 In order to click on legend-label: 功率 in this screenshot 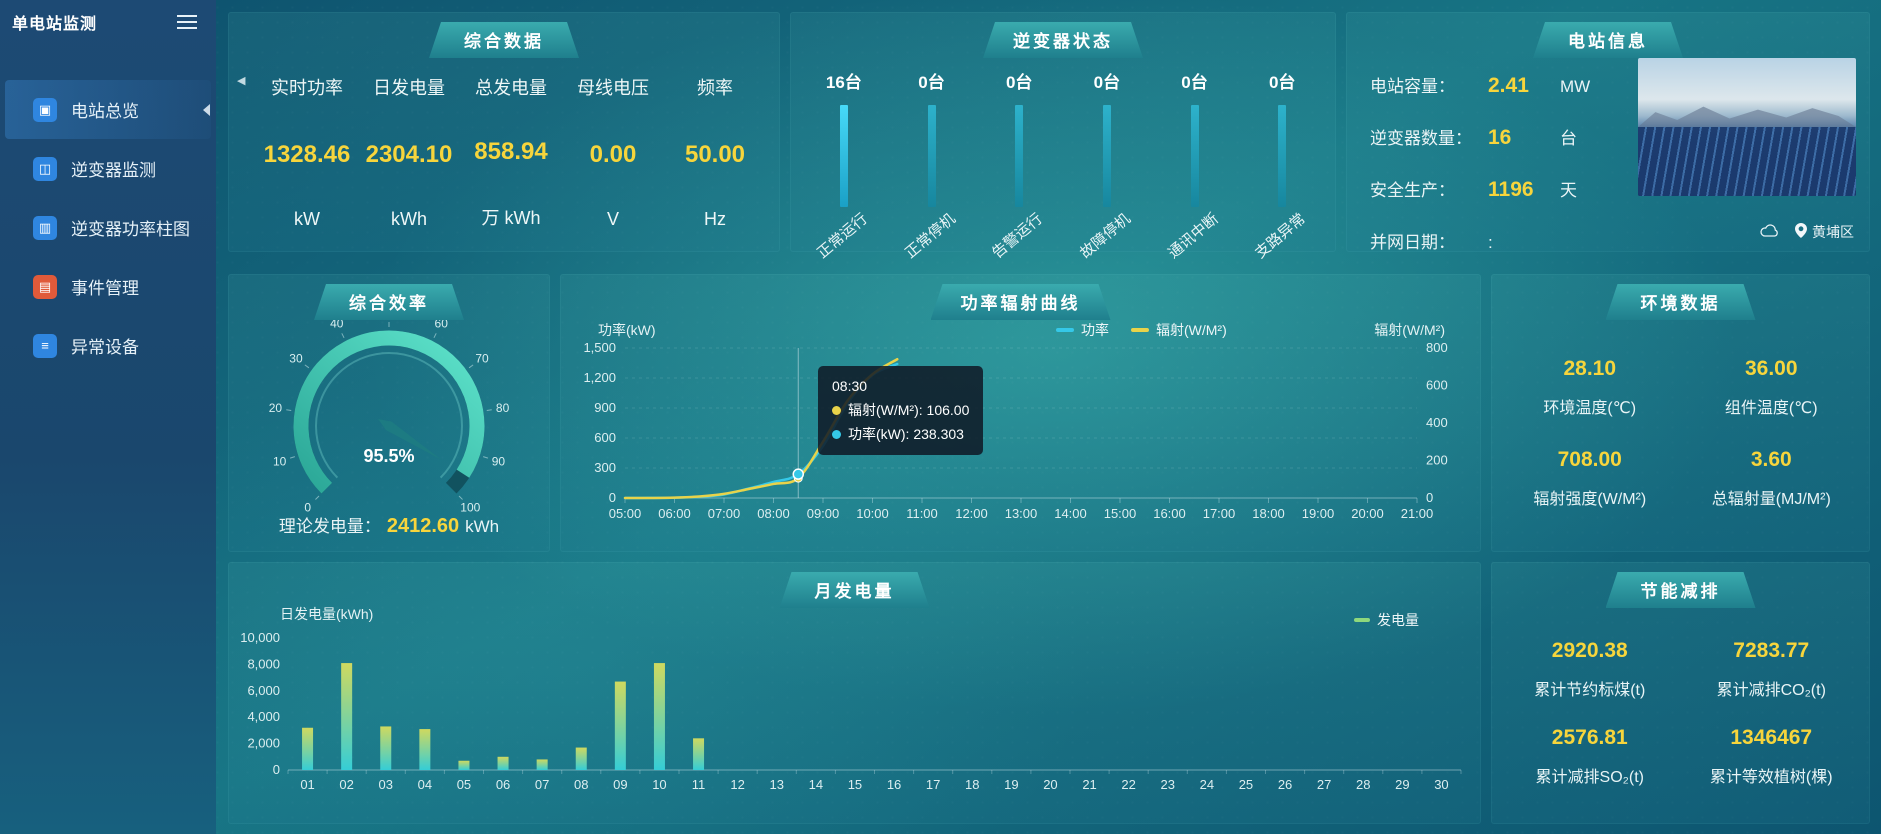, I will do `click(1095, 330)`.